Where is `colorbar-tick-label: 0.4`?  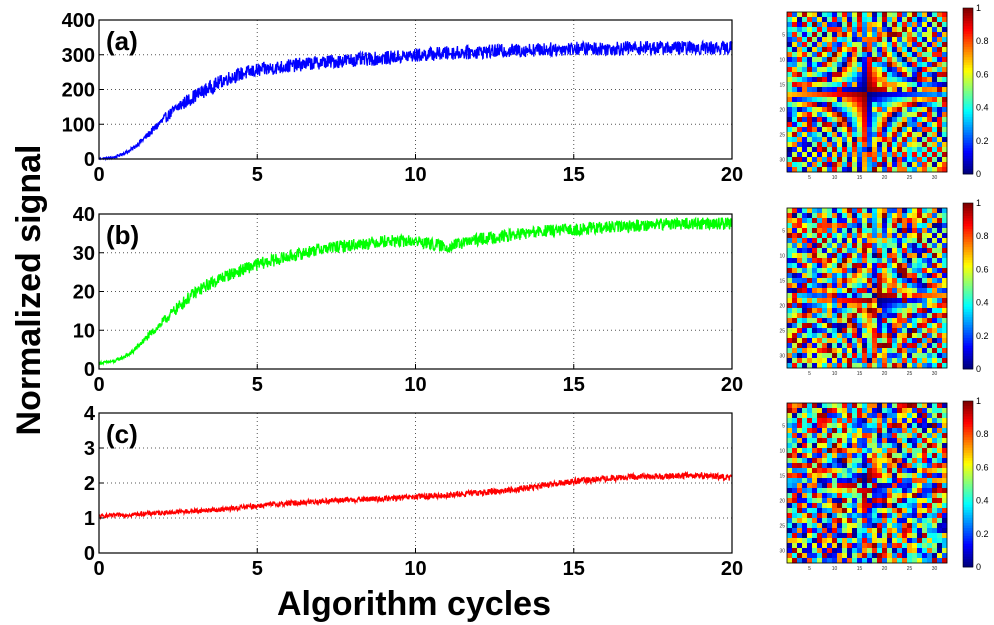 colorbar-tick-label: 0.4 is located at coordinates (982, 108).